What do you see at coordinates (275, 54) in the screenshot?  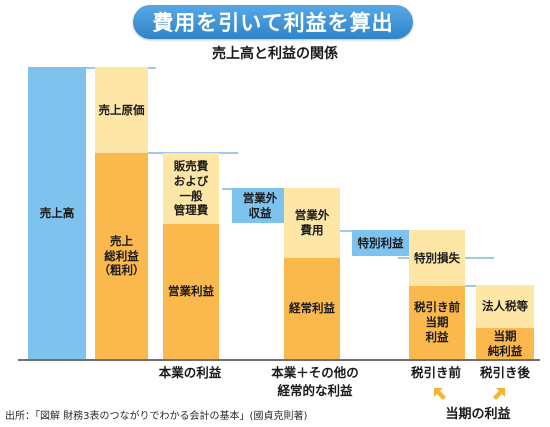 I see `diagram-subtitle: 売上高と利益の関係` at bounding box center [275, 54].